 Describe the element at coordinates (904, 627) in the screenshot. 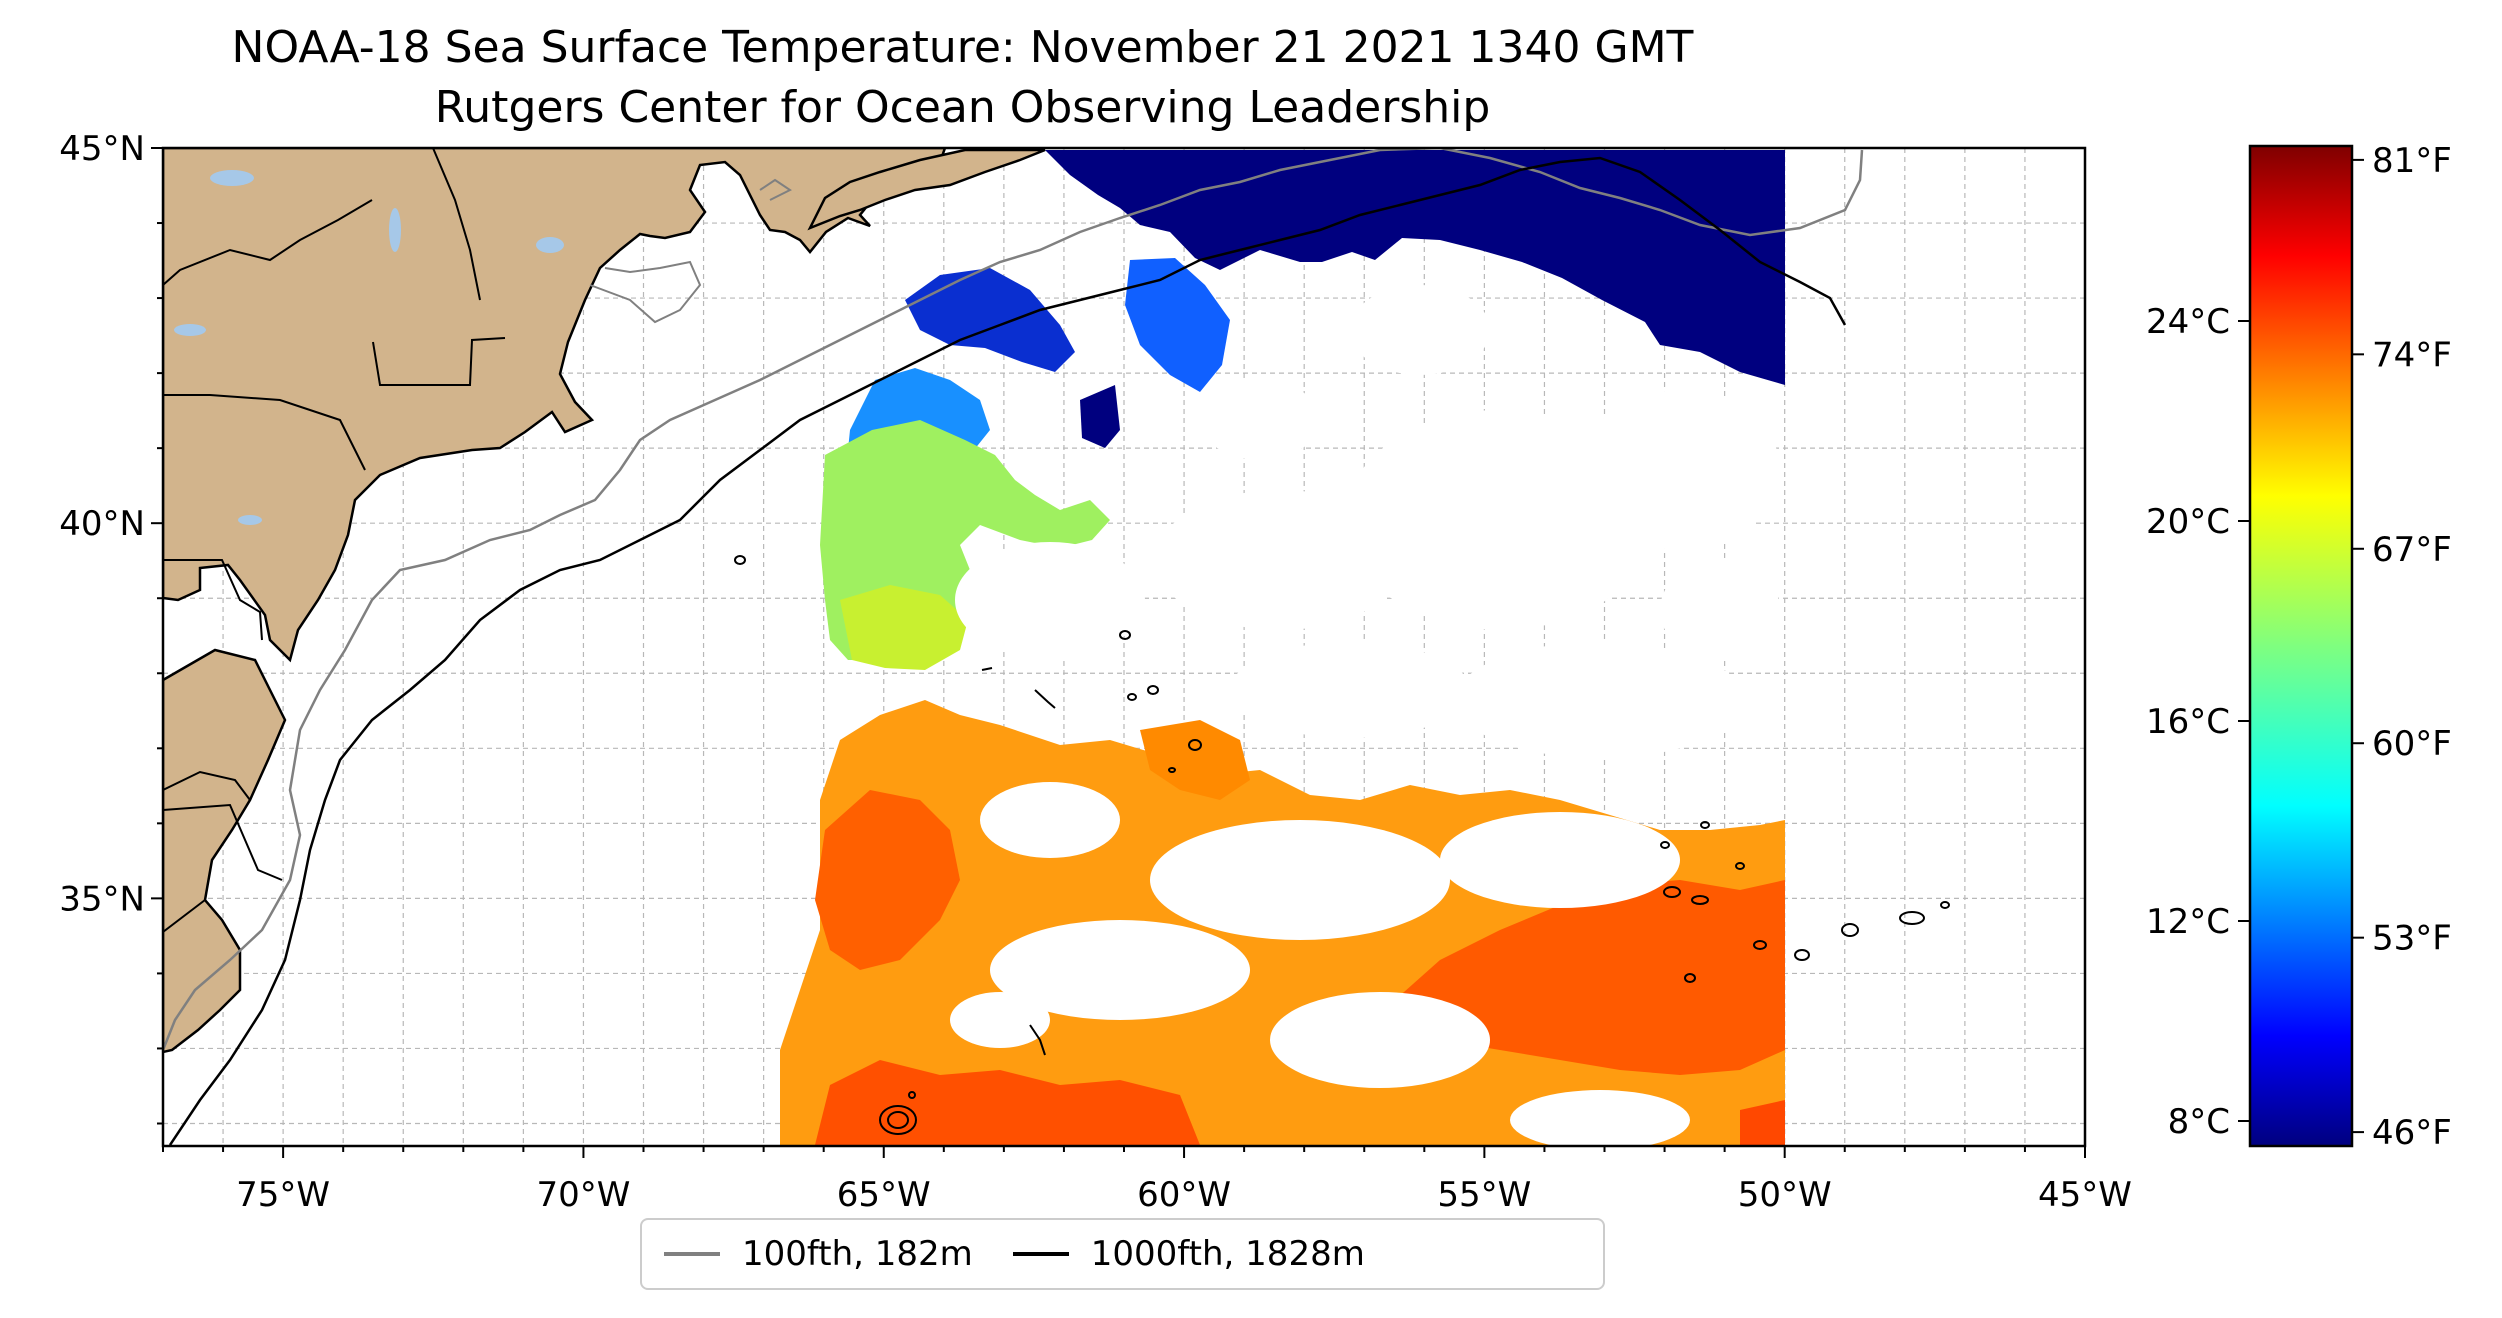

I see `sst-region-yellowgreen` at that location.